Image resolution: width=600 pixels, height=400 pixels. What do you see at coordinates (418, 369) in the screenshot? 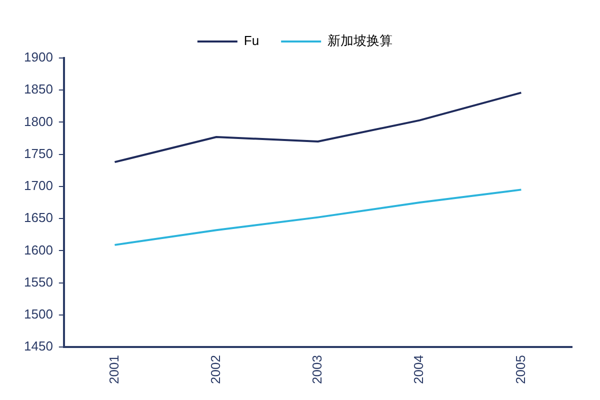
I see `x-tick-label: 2004` at bounding box center [418, 369].